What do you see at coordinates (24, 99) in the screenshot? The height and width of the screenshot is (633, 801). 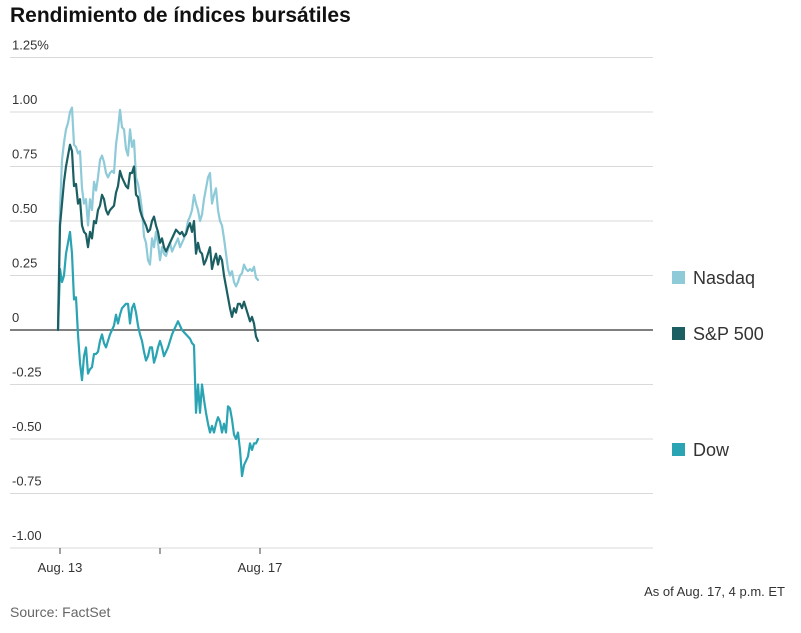 I see `y-tick-label: 1.00` at bounding box center [24, 99].